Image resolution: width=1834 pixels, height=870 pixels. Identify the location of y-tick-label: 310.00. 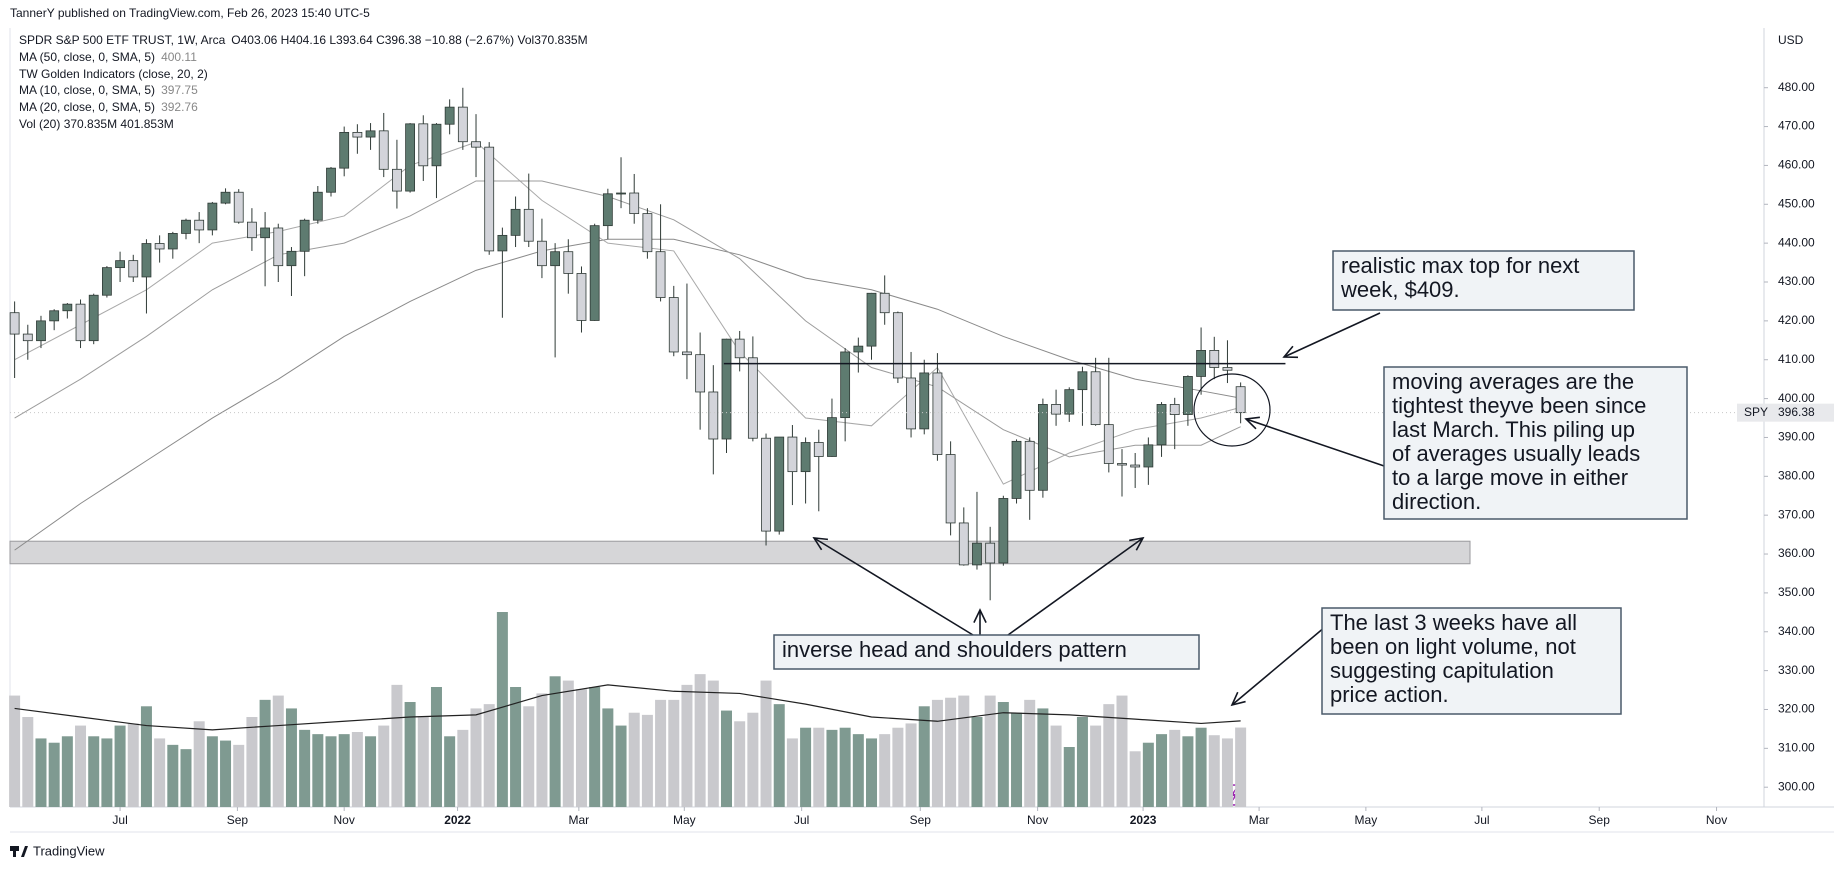
(1796, 748).